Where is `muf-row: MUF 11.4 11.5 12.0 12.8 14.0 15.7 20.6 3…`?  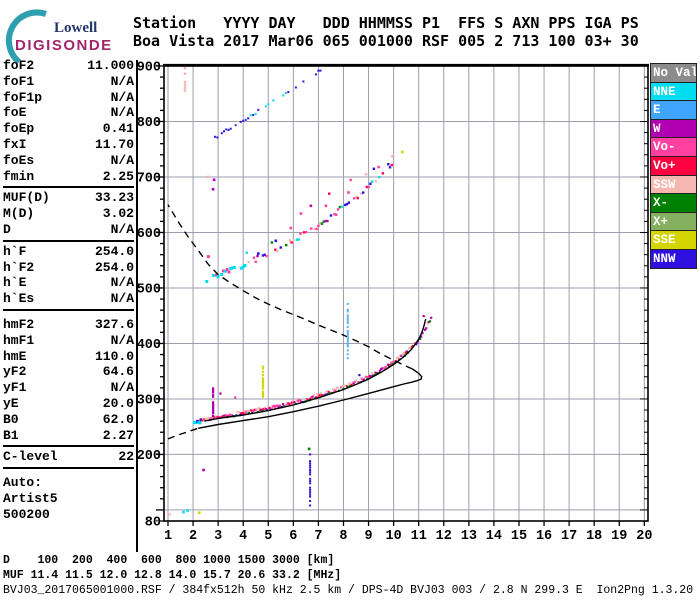 muf-row: MUF 11.4 11.5 12.0 12.8 14.0 15.7 20.6 3… is located at coordinates (172, 576).